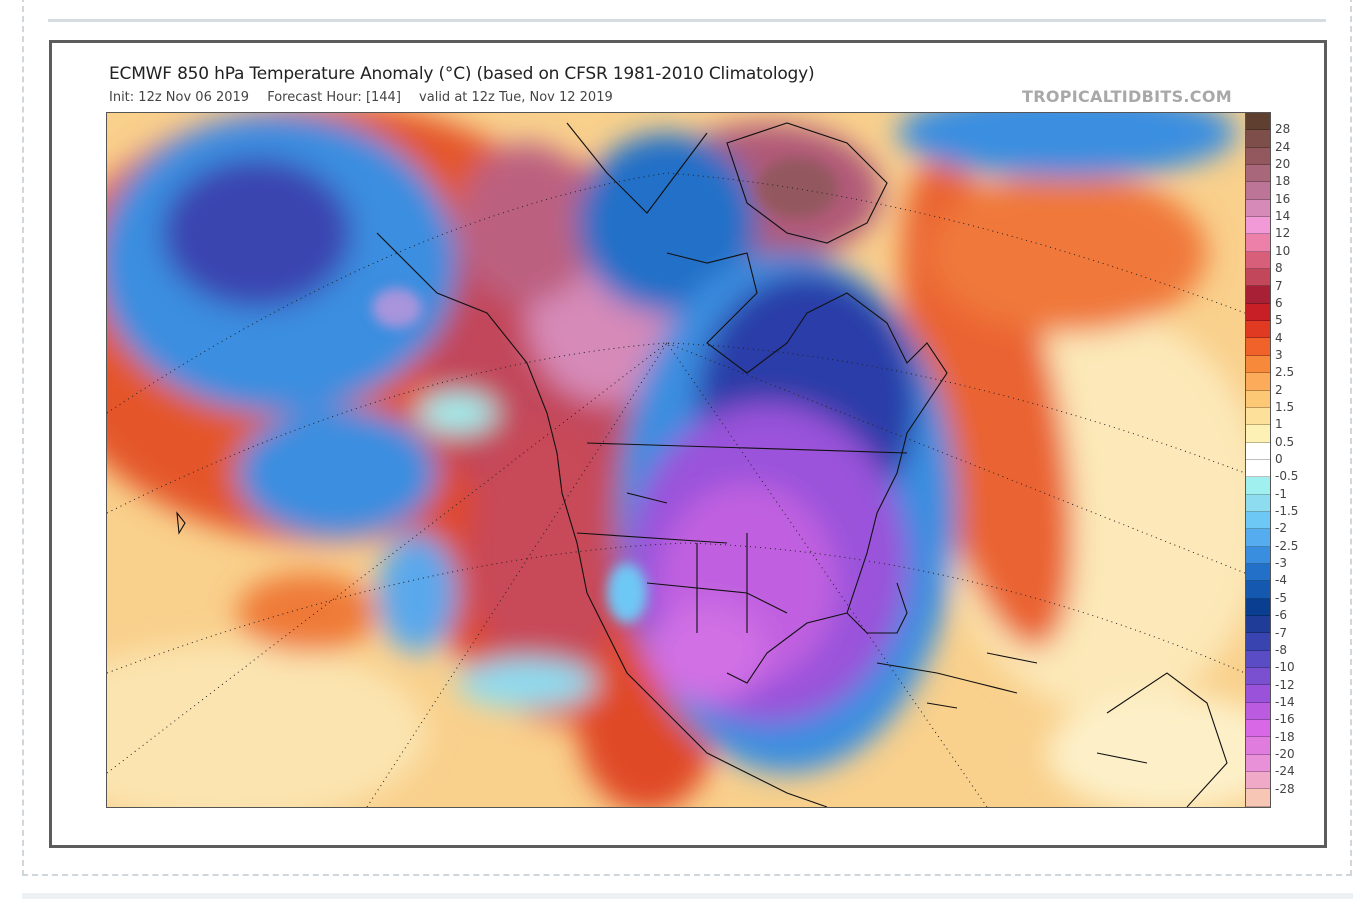 The width and height of the screenshot is (1353, 913). I want to click on colorbar-label: -12, so click(1285, 684).